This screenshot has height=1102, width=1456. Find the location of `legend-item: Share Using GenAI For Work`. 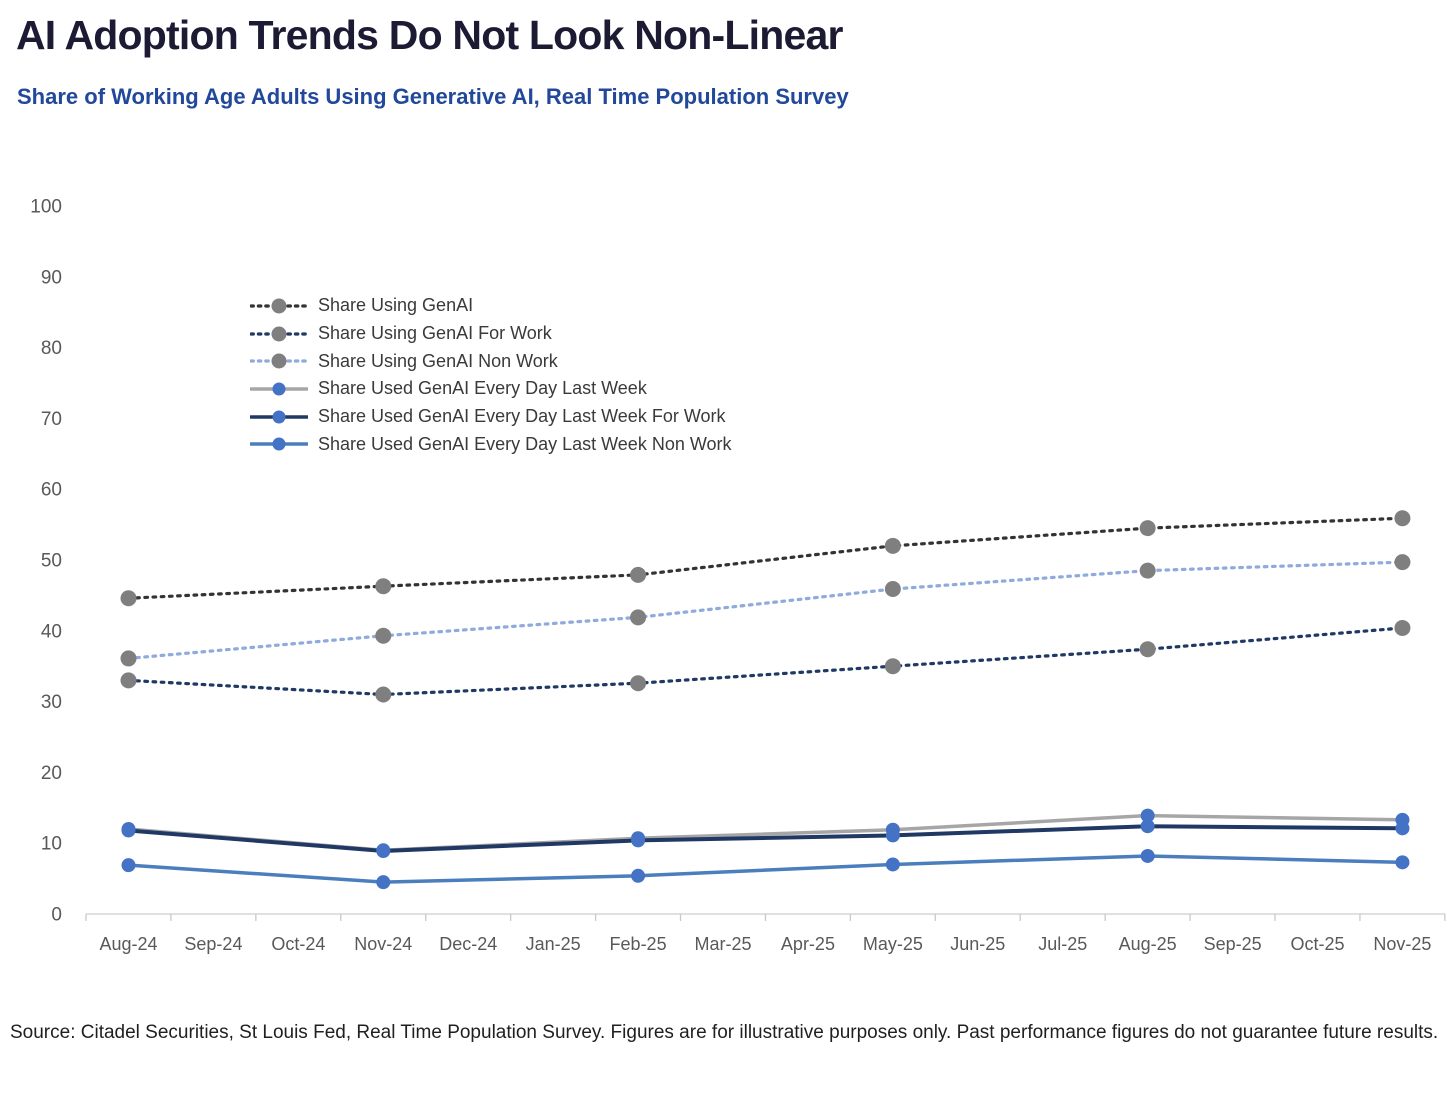

legend-item: Share Using GenAI For Work is located at coordinates (491, 334).